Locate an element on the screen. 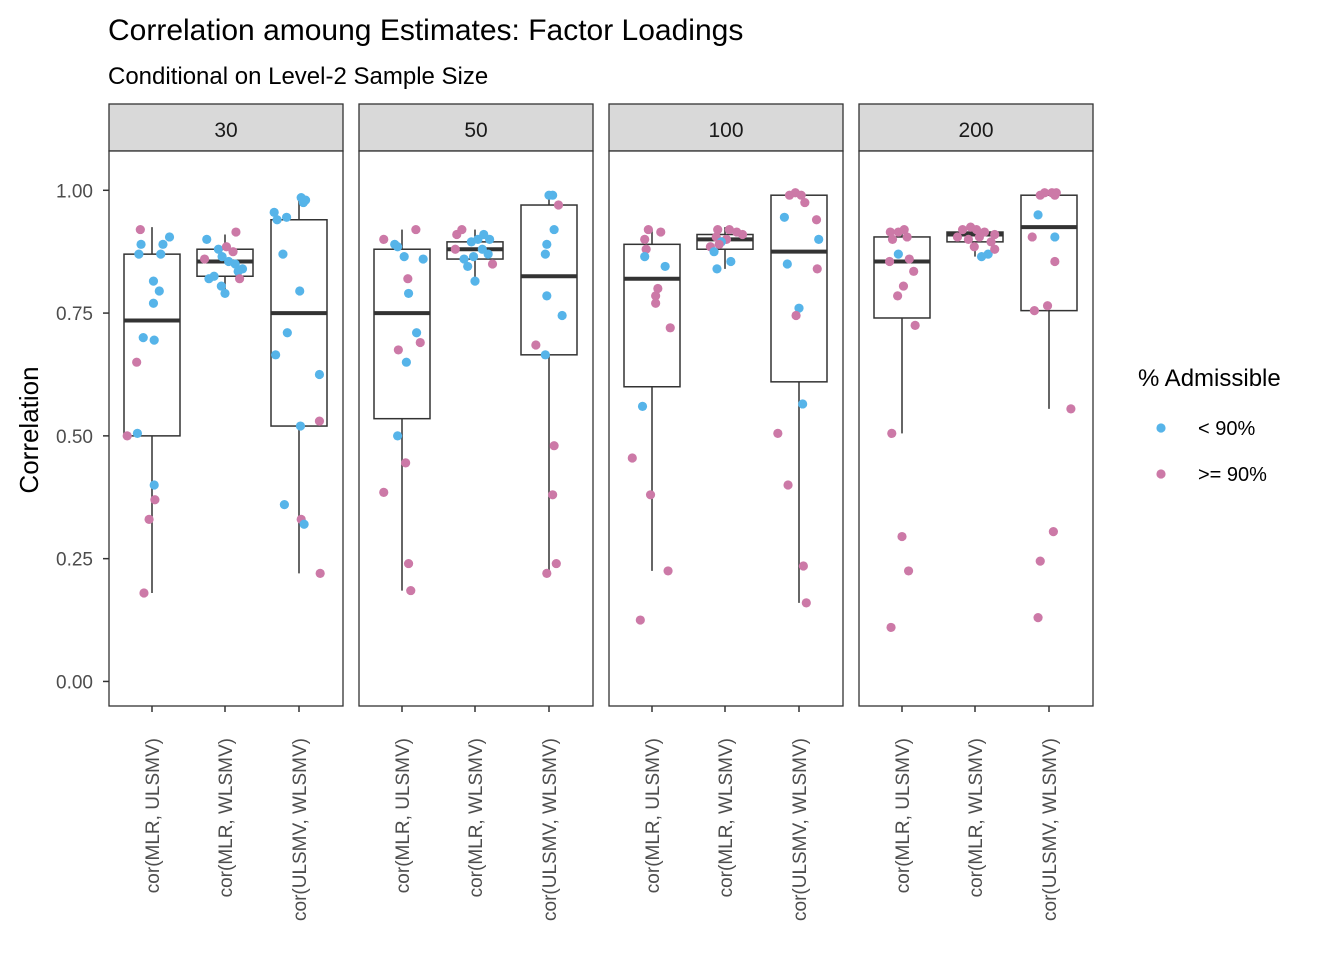 This screenshot has height=960, width=1344. facet-strip-label: 200 is located at coordinates (975, 130).